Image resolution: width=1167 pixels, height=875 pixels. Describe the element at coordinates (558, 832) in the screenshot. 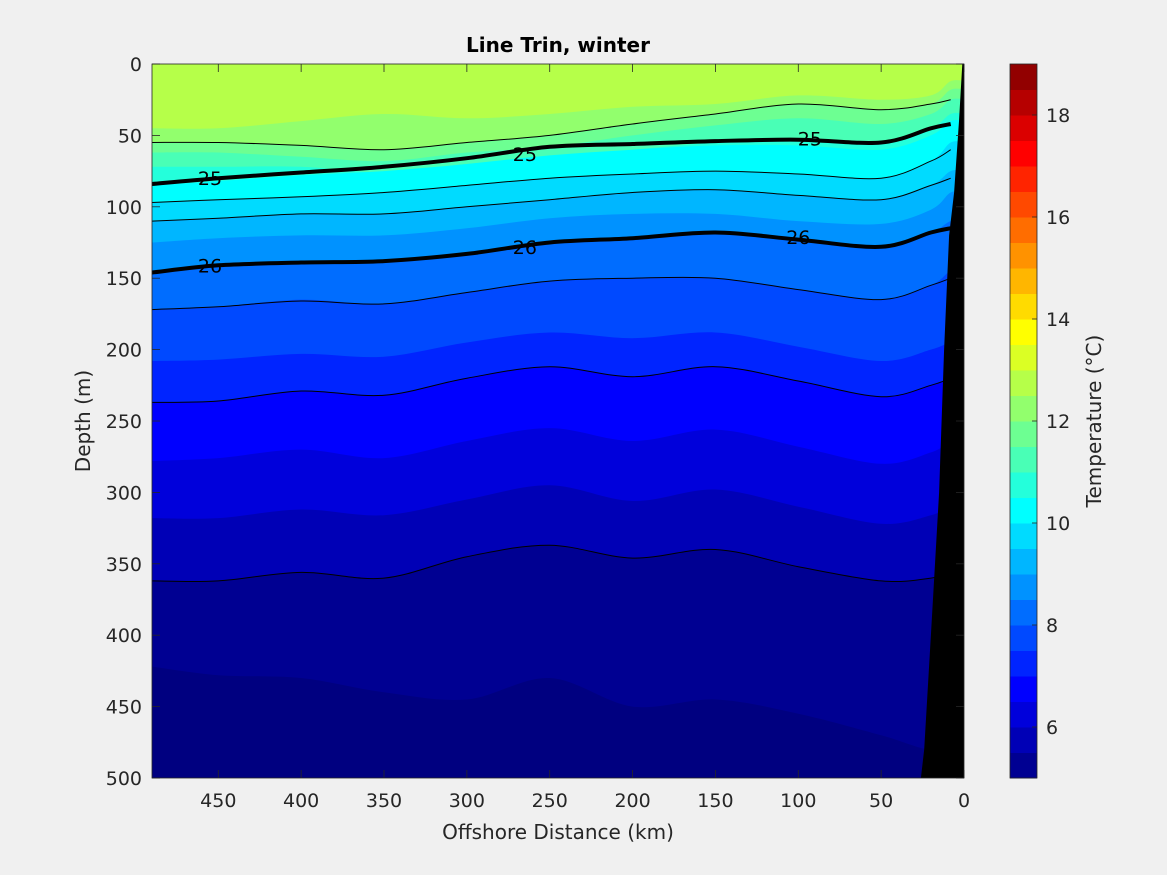

I see `x-axis-label: Offshore Distance (km)` at that location.